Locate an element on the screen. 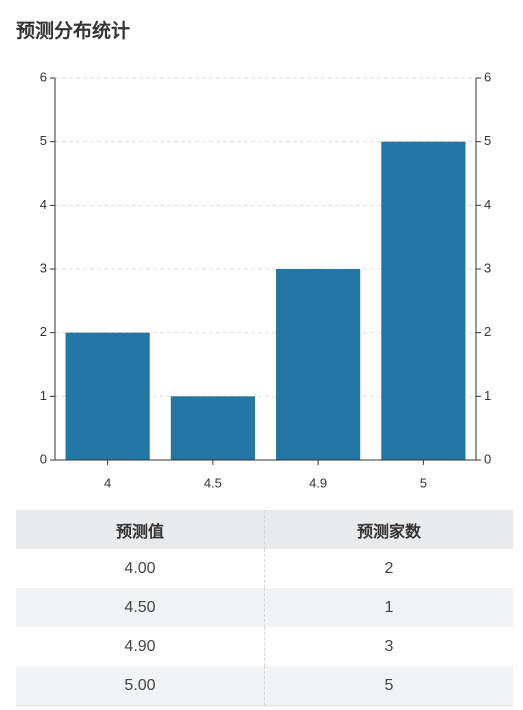  table-row: 4.50 1 is located at coordinates (264, 607).